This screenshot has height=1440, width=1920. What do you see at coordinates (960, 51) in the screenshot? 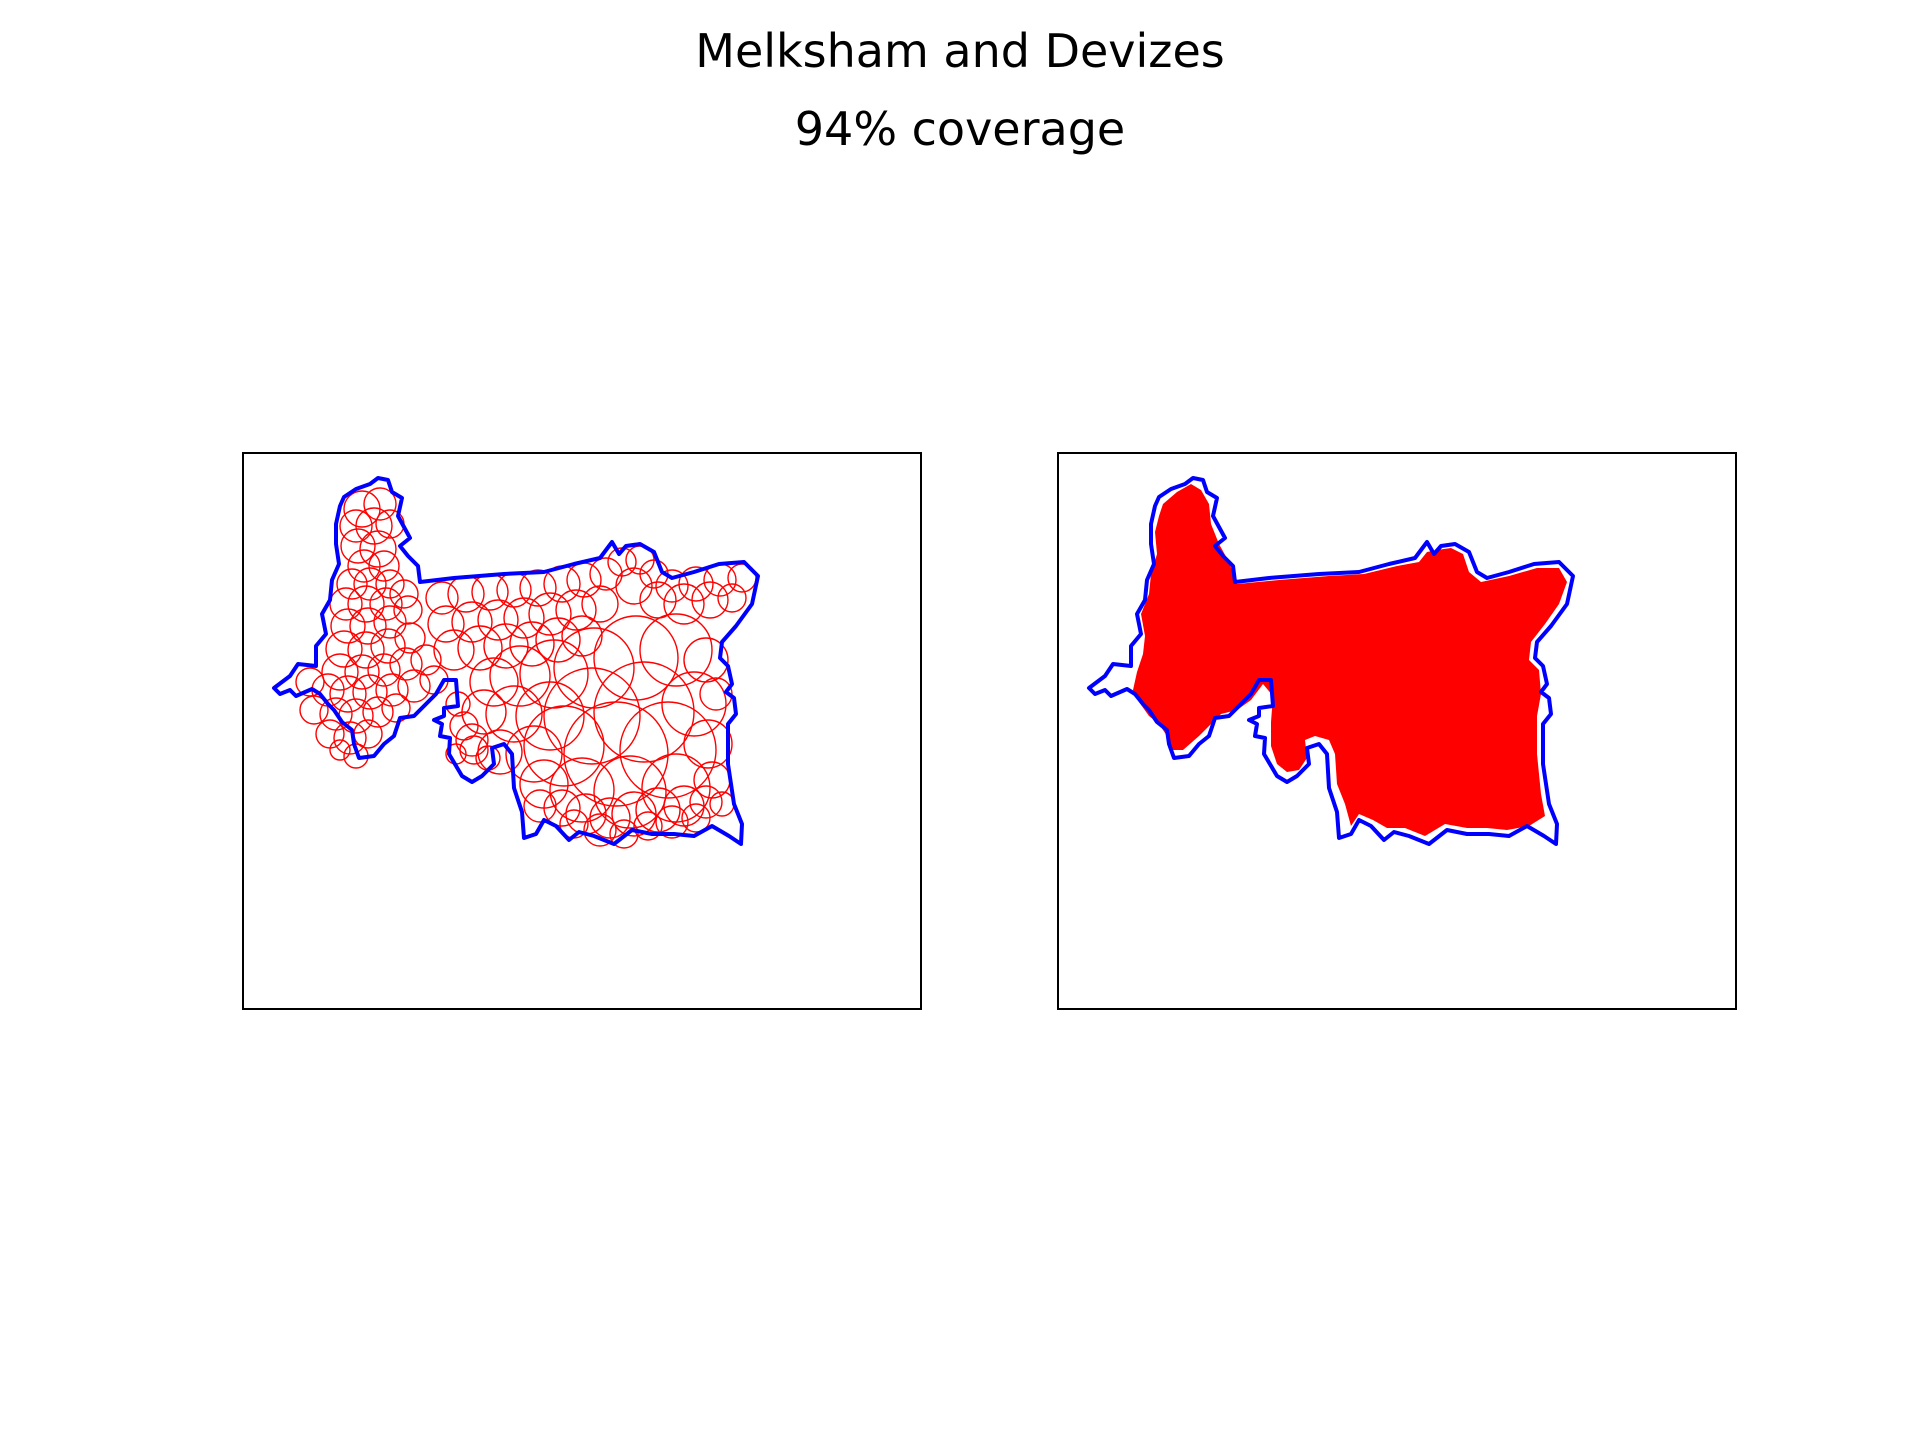
I see `figure-title: Melksham and Devizes` at bounding box center [960, 51].